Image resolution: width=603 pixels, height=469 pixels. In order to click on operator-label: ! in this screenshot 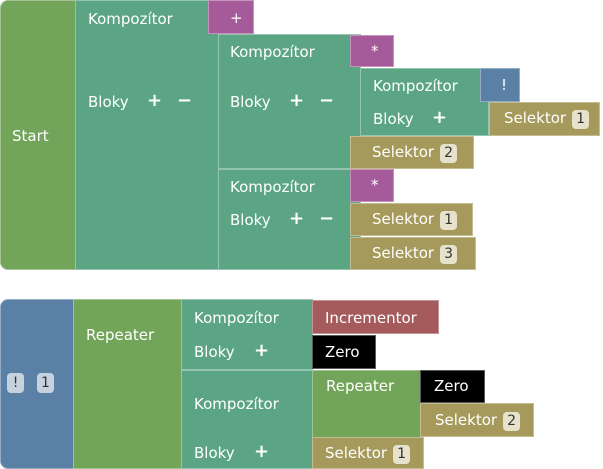, I will do `click(504, 85)`.